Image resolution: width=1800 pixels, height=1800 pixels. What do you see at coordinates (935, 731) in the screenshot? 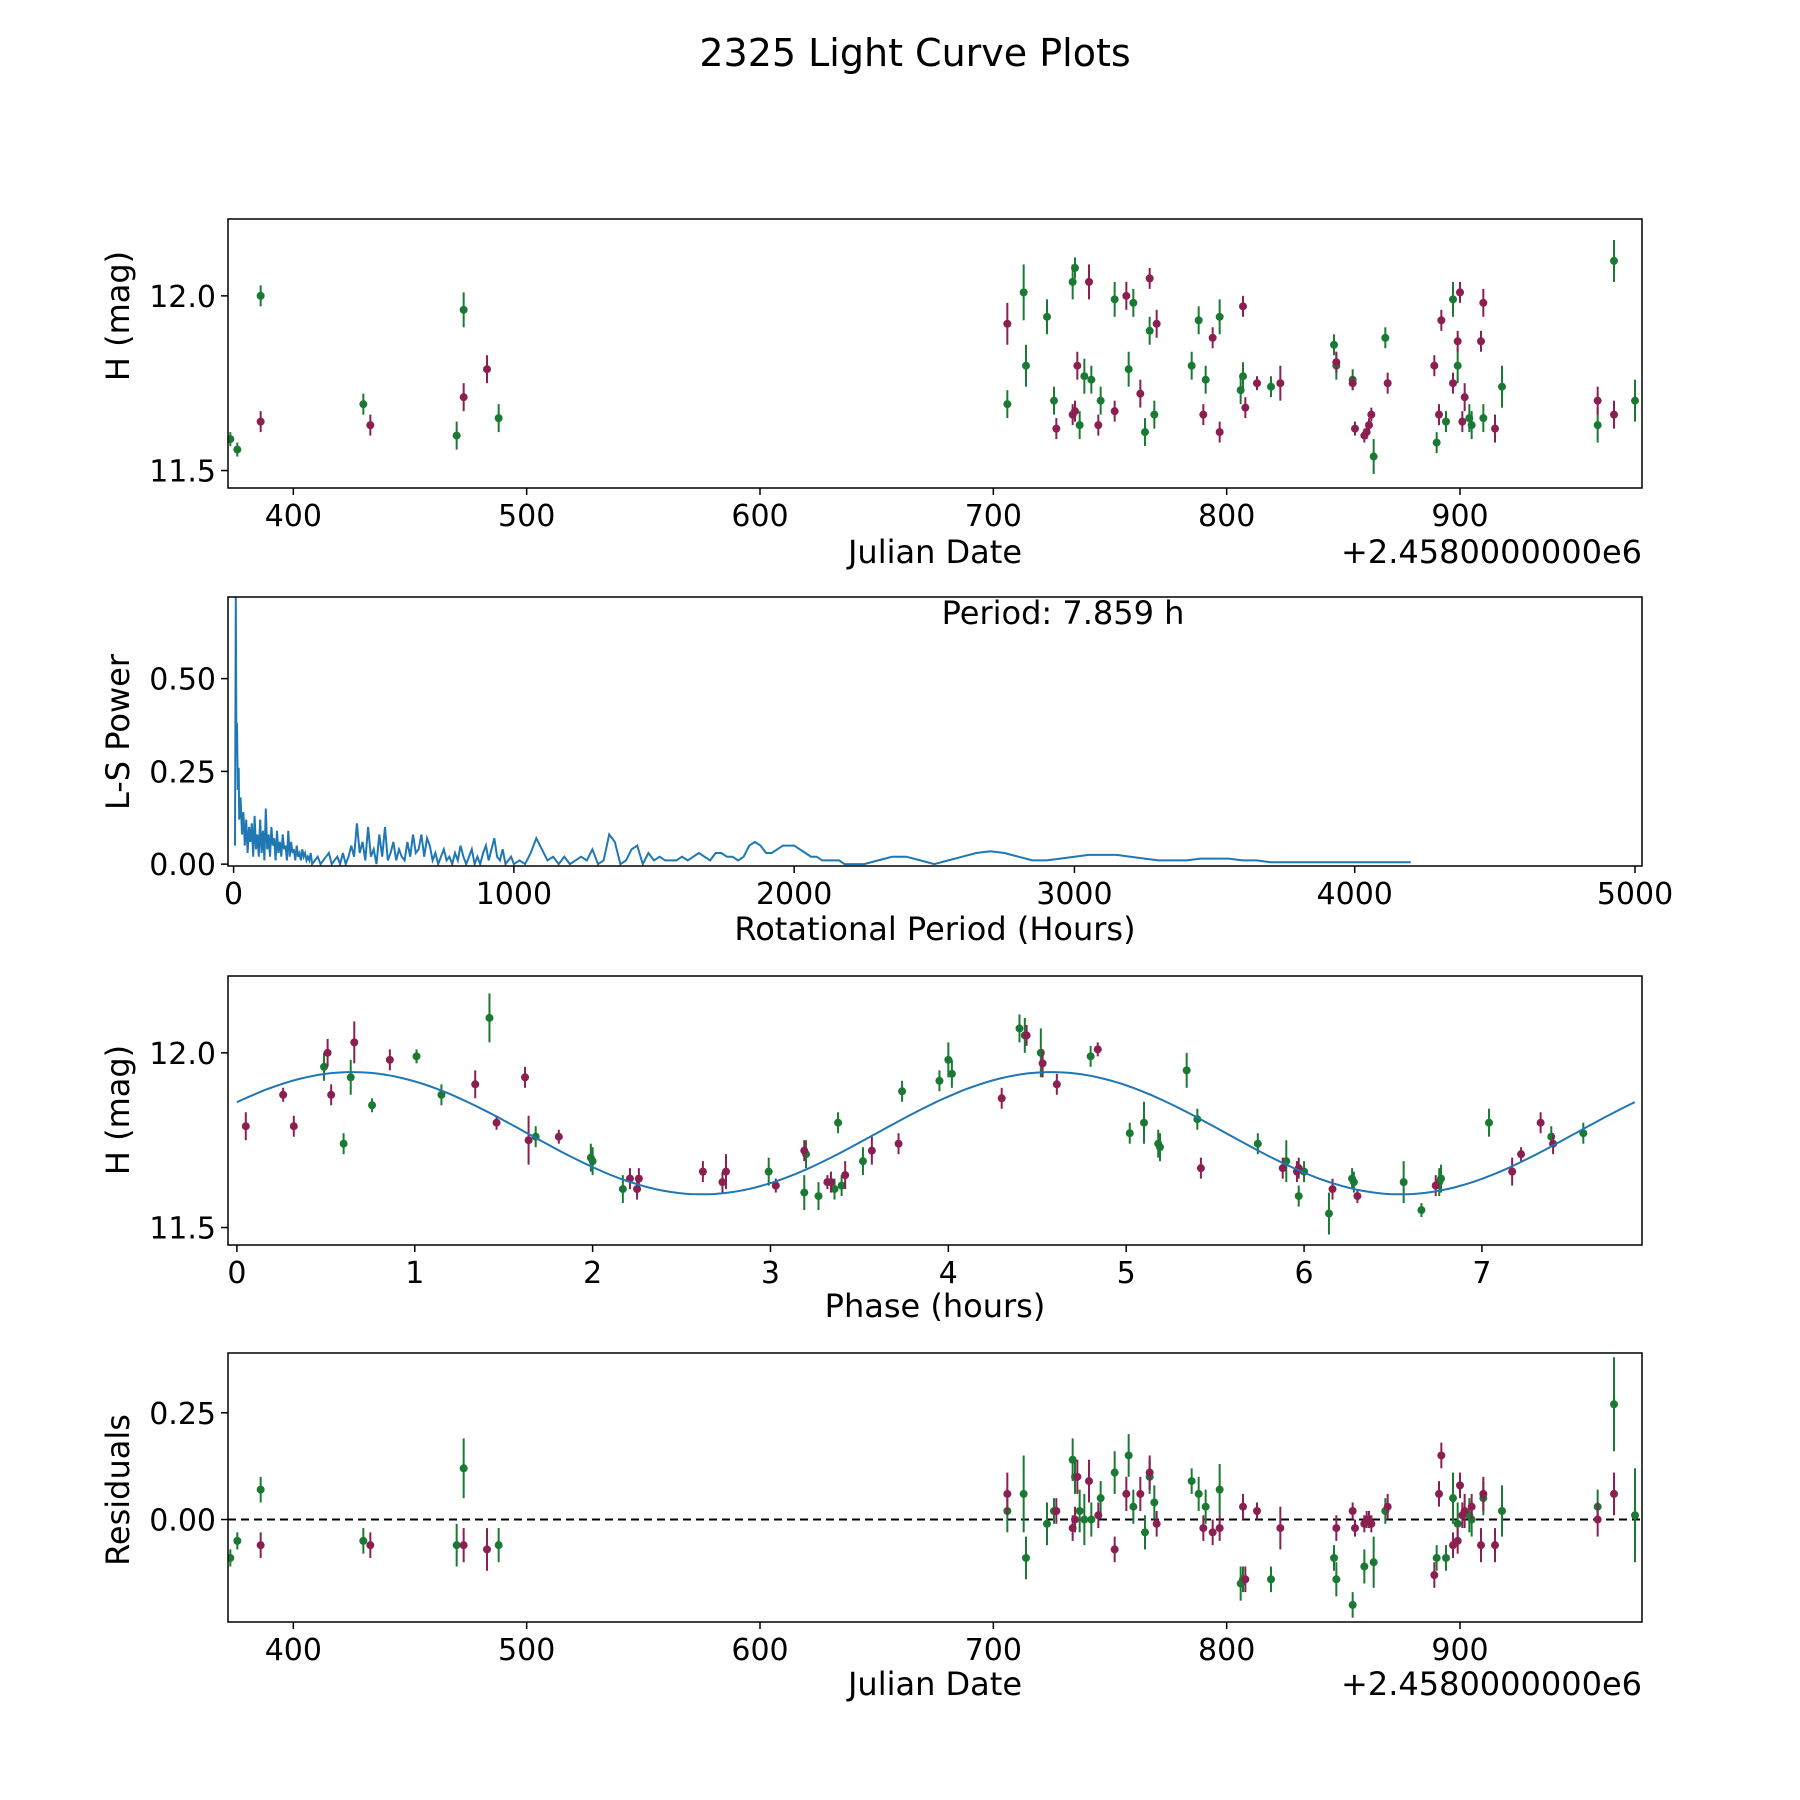
I see `periodogram-axes-frame` at bounding box center [935, 731].